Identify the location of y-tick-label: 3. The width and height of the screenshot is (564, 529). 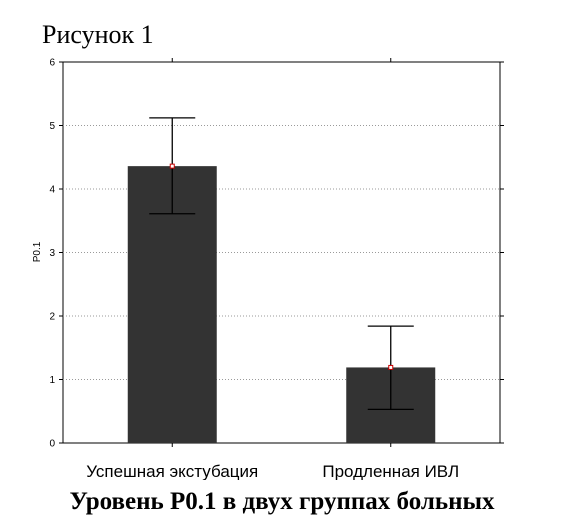
(52, 253).